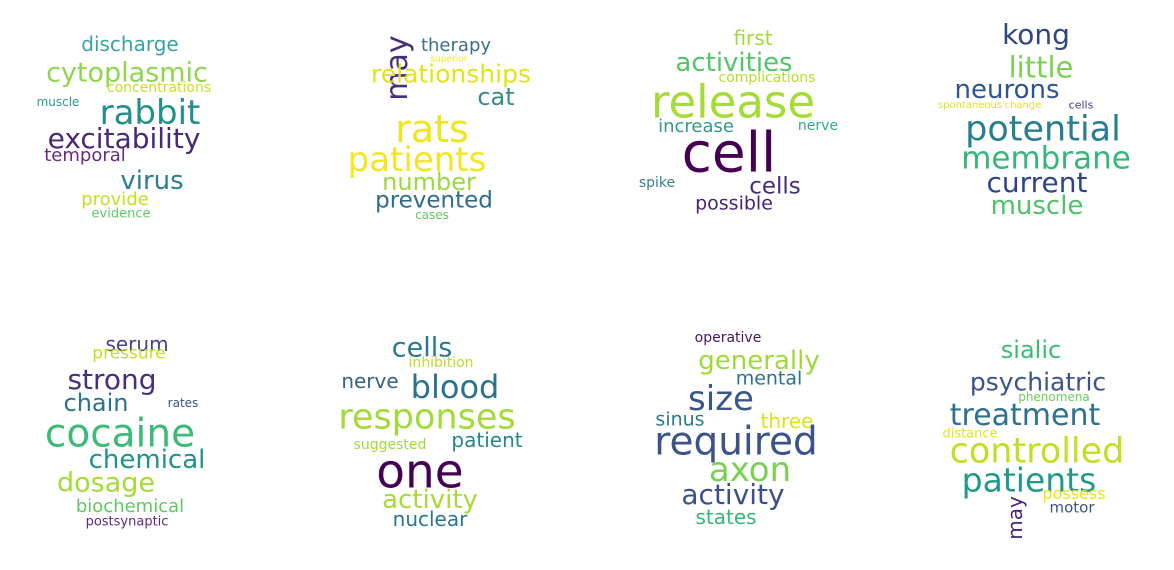 This screenshot has width=1174, height=570. What do you see at coordinates (429, 182) in the screenshot?
I see `word-number: number` at bounding box center [429, 182].